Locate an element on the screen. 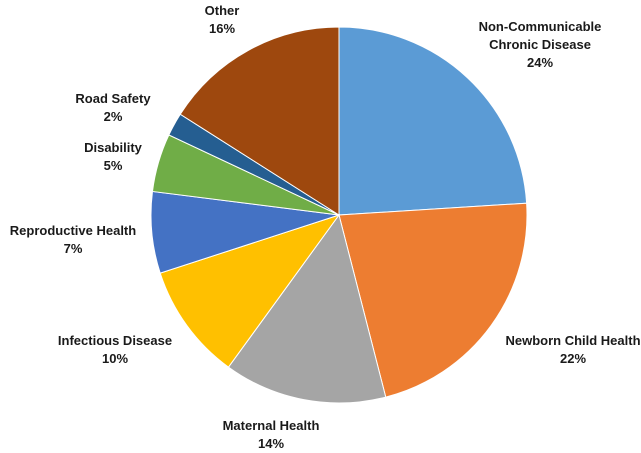  pie-slice-infectious-disease is located at coordinates (250, 291).